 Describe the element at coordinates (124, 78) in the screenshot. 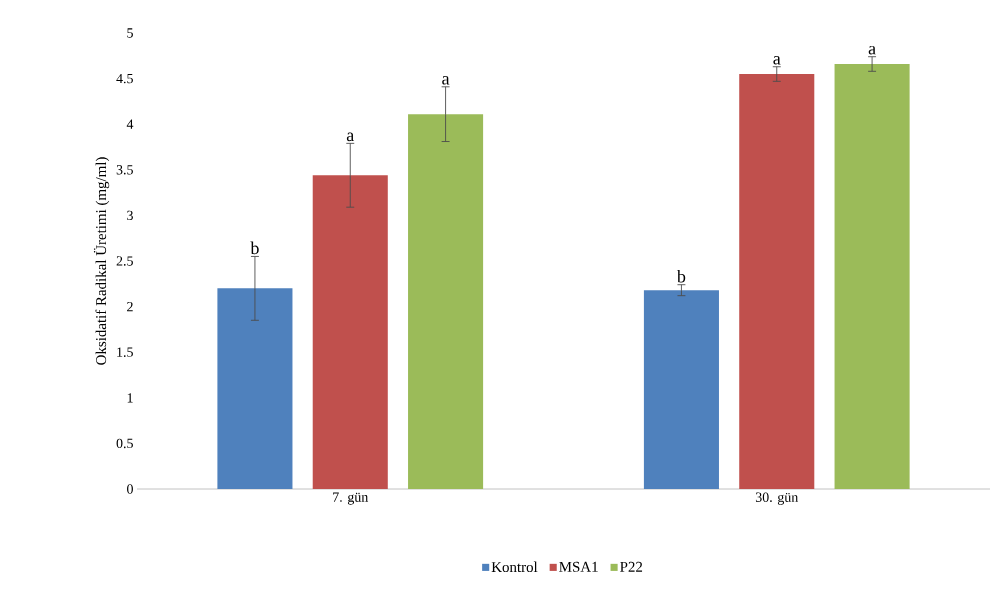

I see `y-tick-label: 4.5` at that location.